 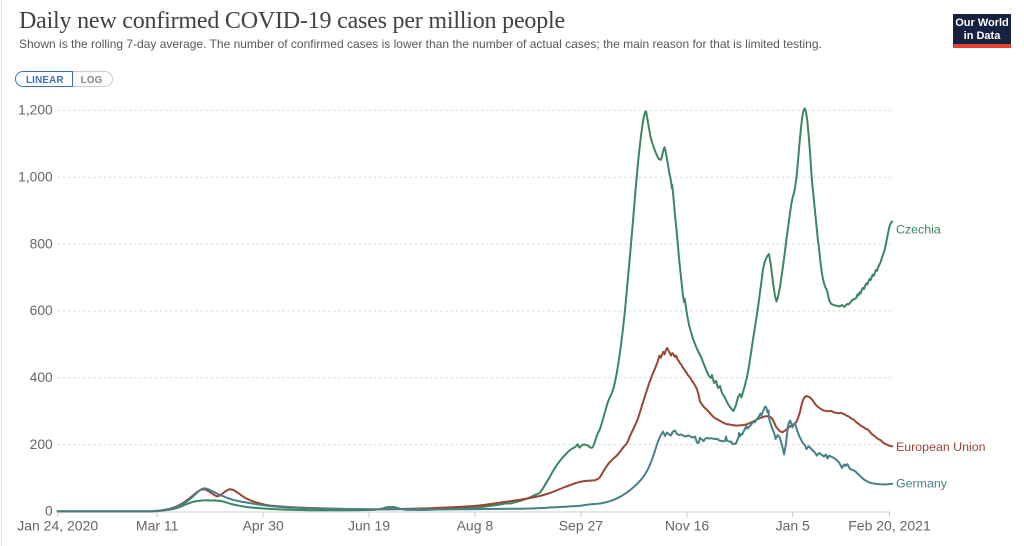 What do you see at coordinates (41, 444) in the screenshot?
I see `svg-text: 200` at bounding box center [41, 444].